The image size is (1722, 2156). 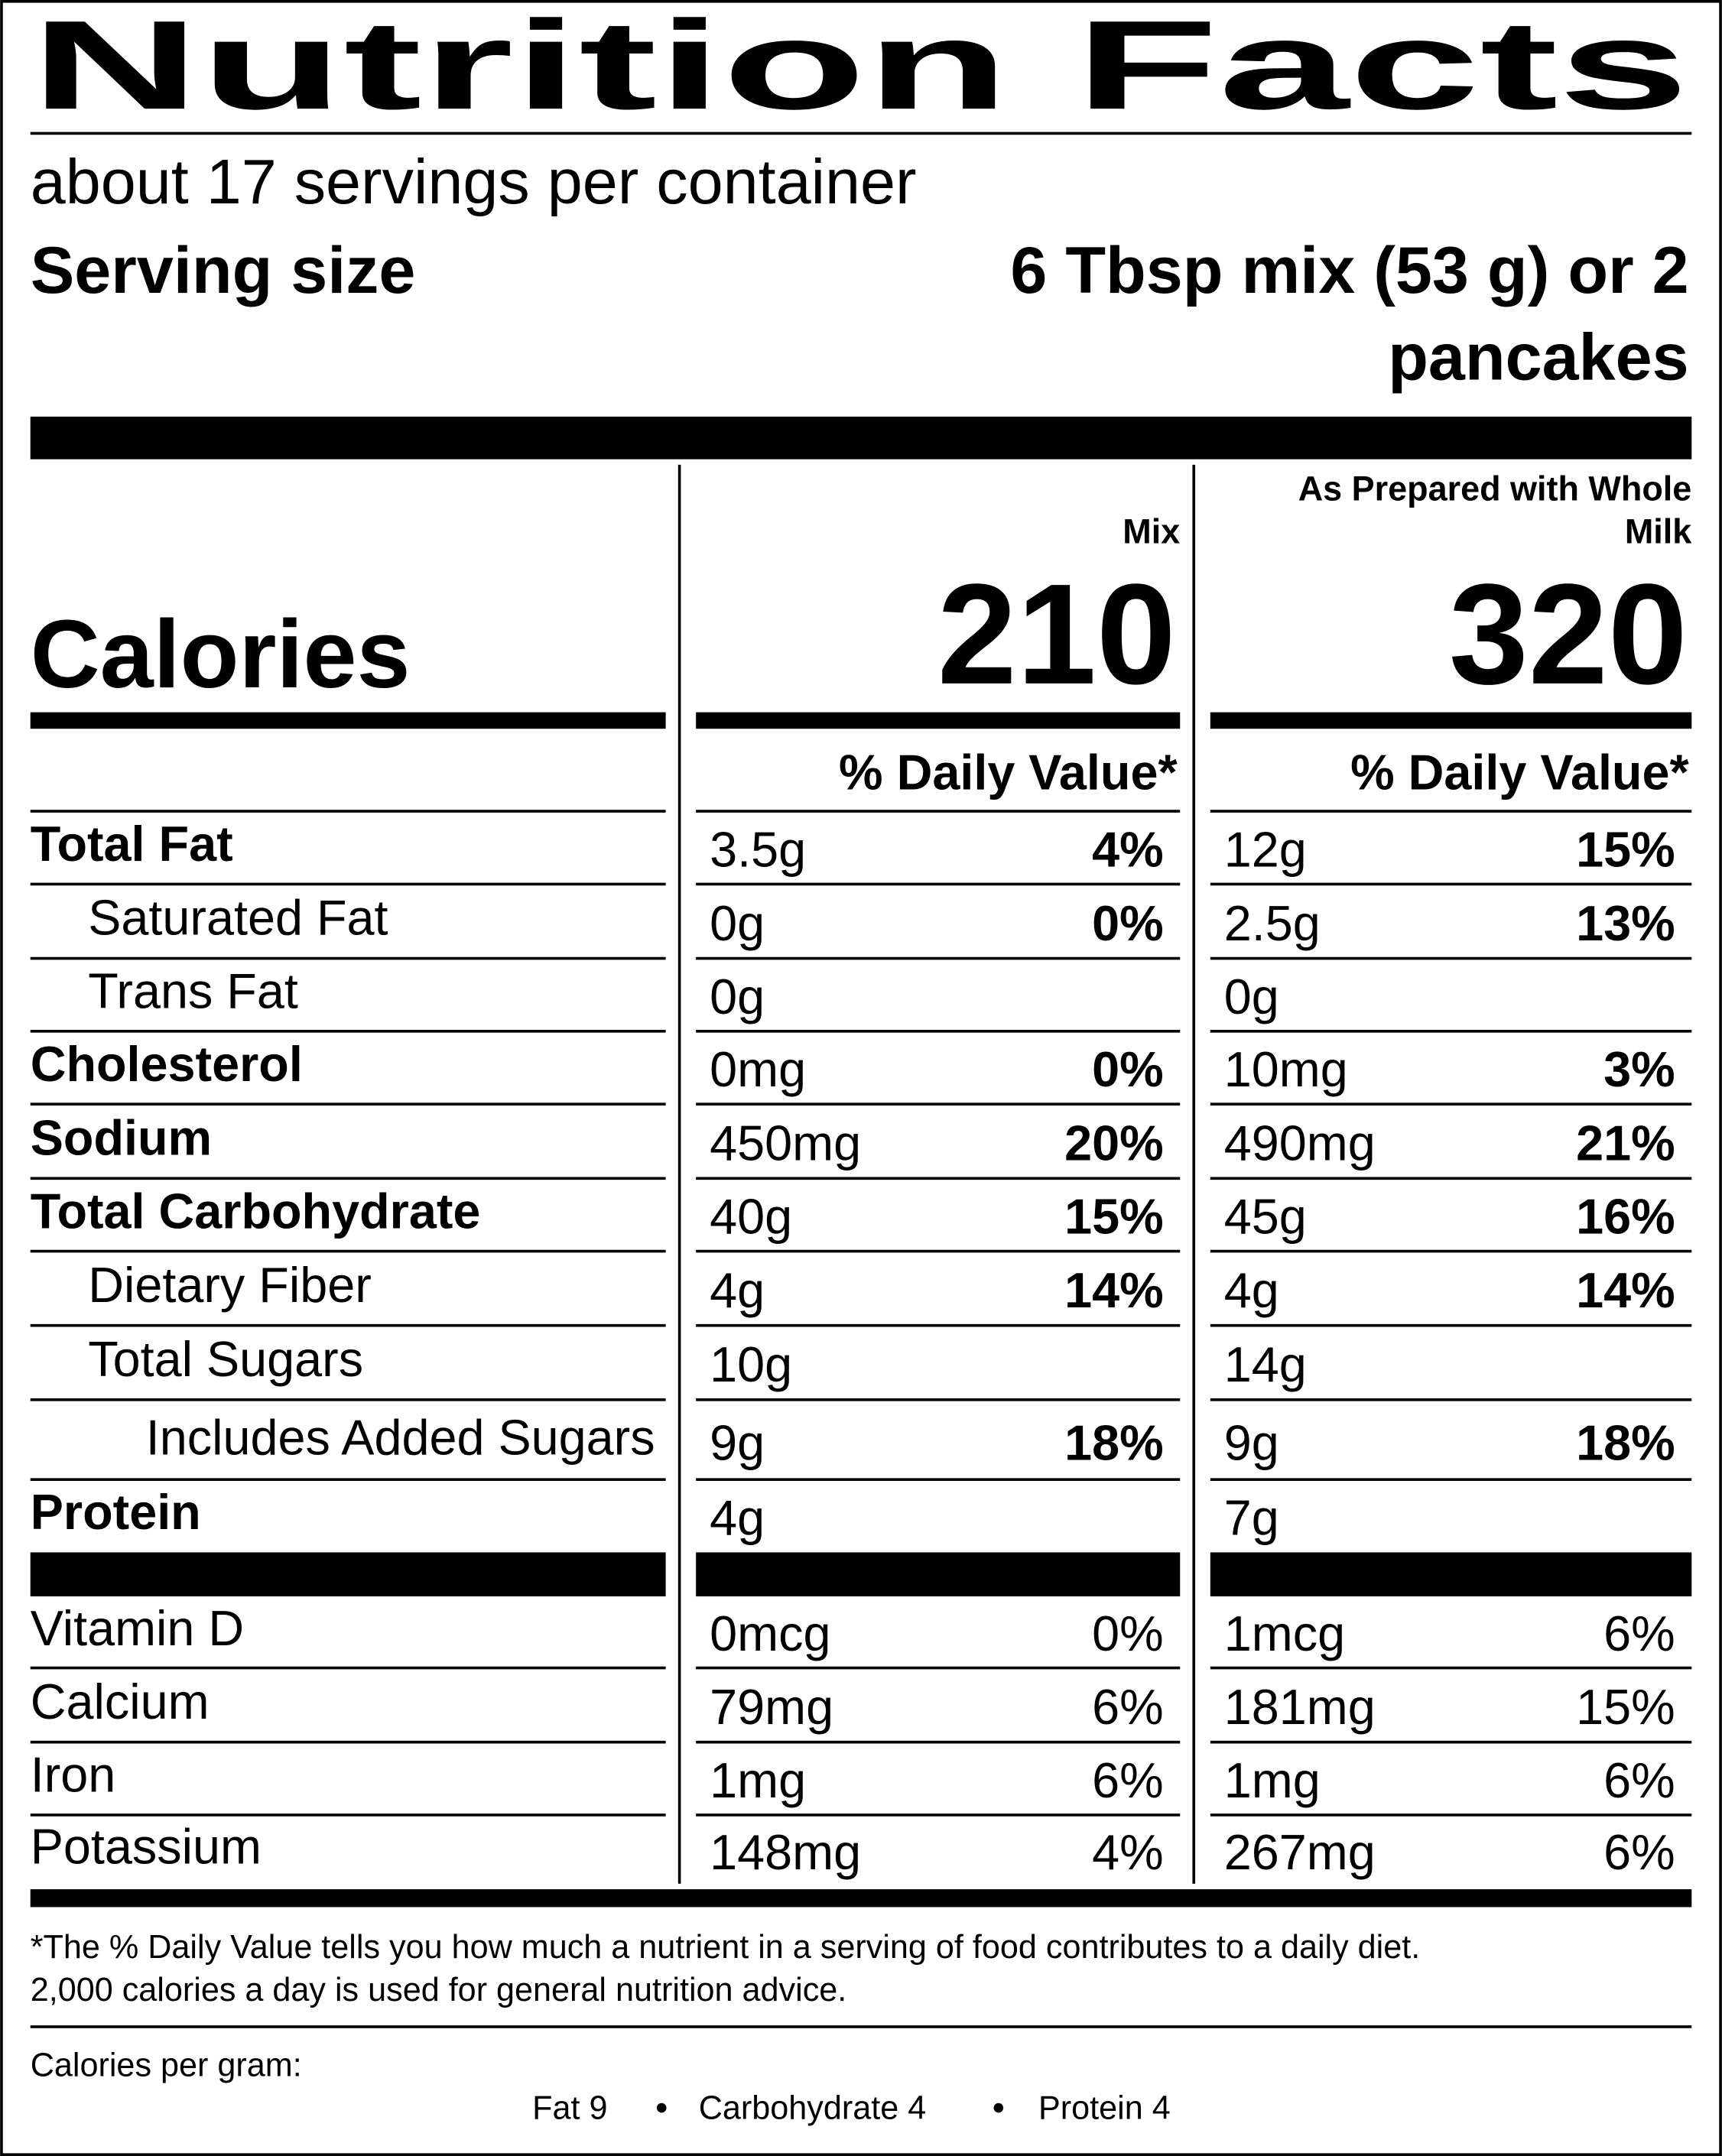 I want to click on nutrient-label: Includes Added Sugars, so click(x=400, y=1437).